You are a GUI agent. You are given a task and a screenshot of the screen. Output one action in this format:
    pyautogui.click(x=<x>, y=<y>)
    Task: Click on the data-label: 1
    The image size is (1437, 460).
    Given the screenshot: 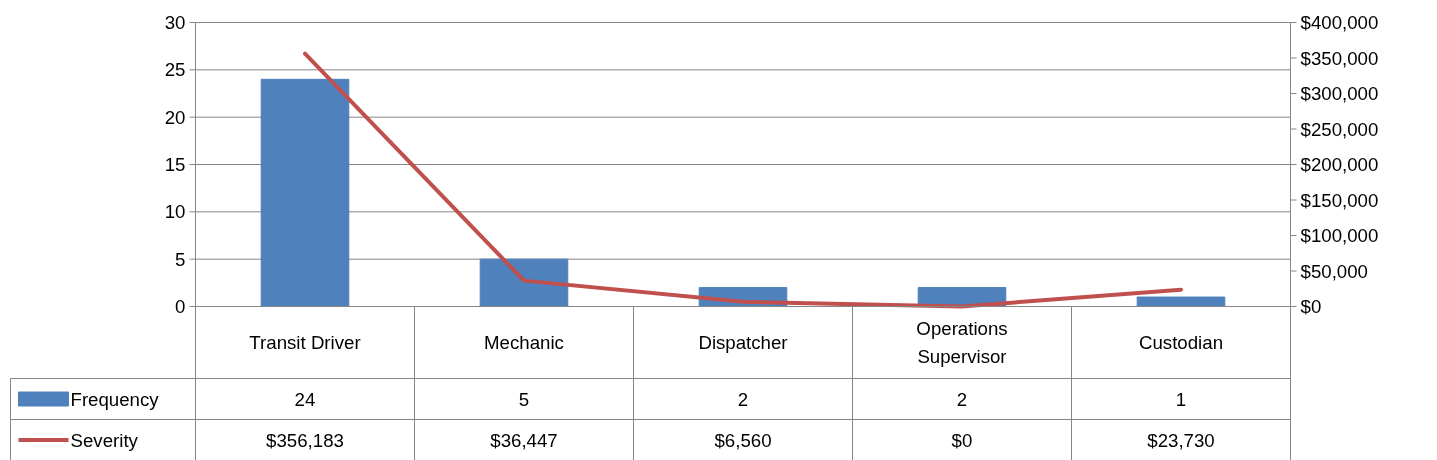 What is the action you would take?
    pyautogui.click(x=1181, y=399)
    